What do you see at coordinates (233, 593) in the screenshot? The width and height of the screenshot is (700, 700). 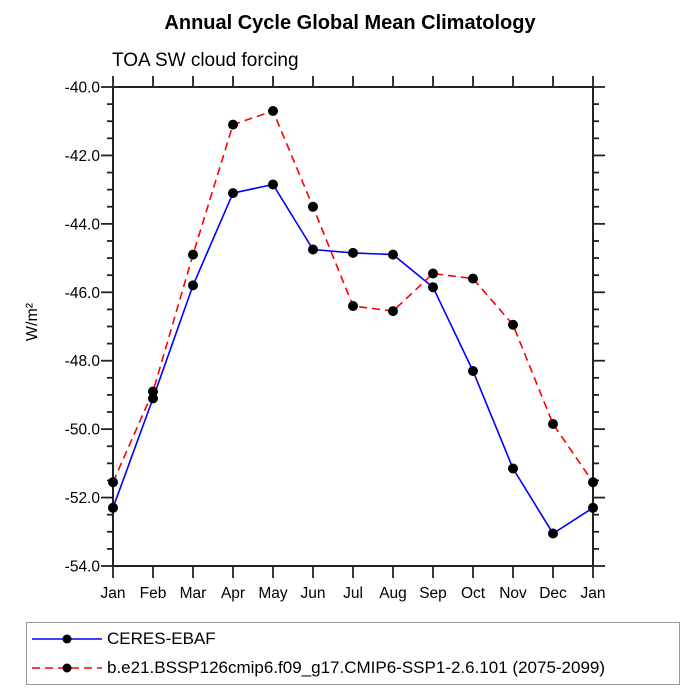 I see `x-tick-label: Apr` at bounding box center [233, 593].